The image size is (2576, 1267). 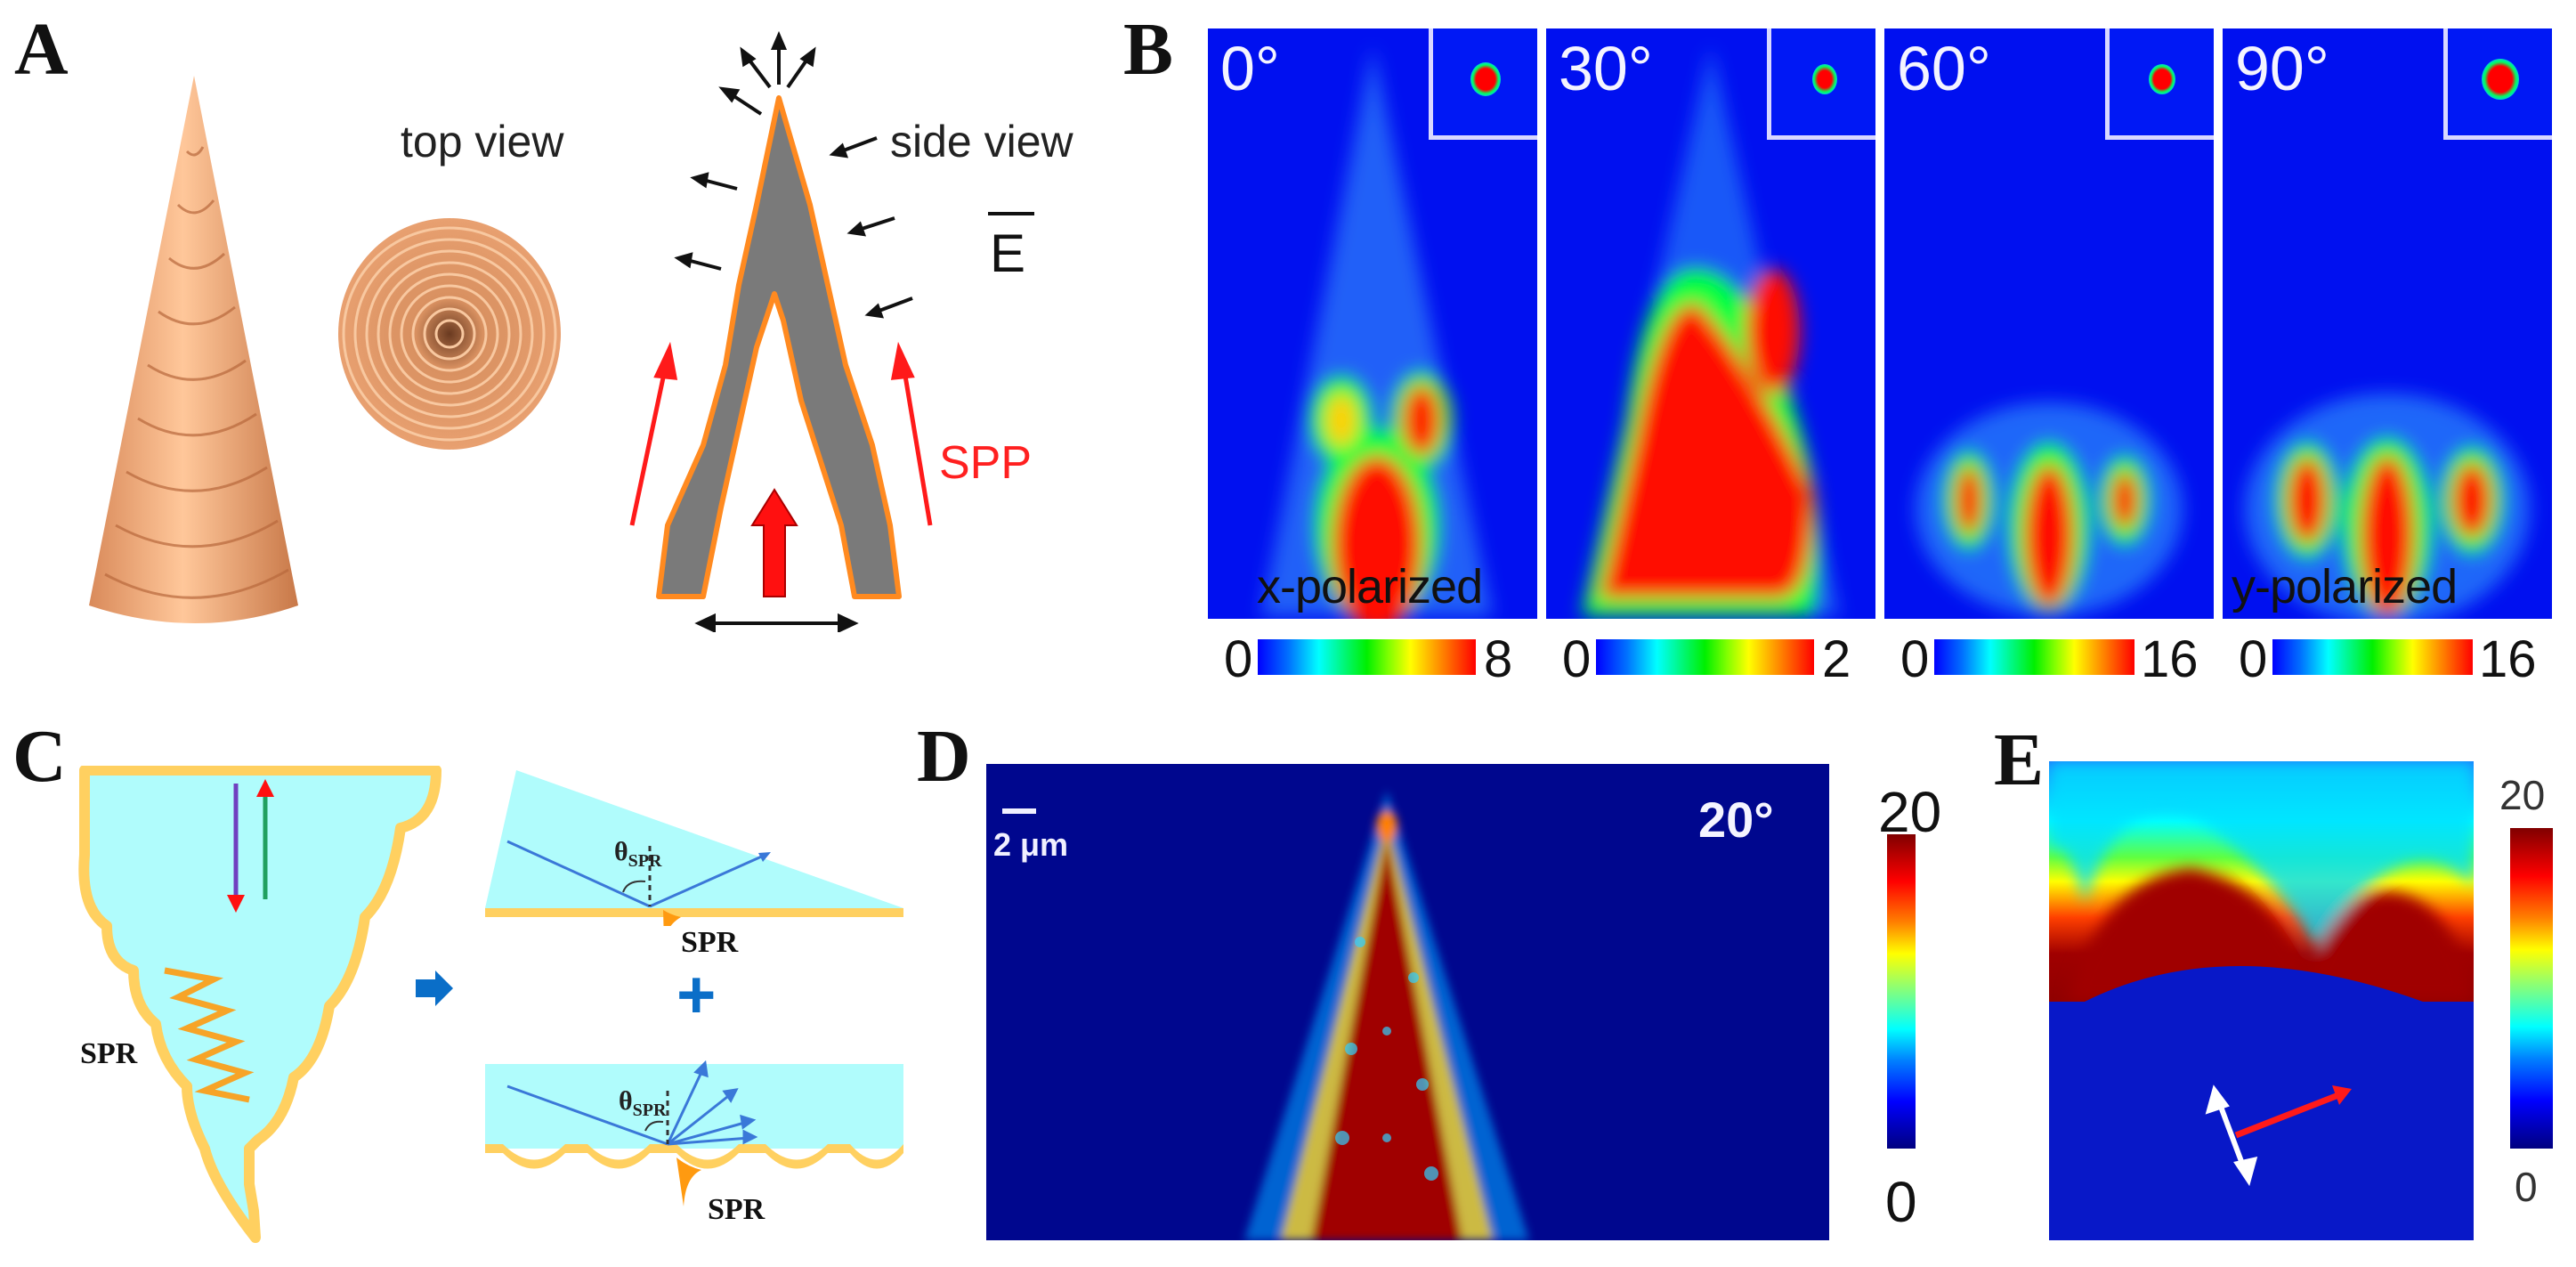 What do you see at coordinates (710, 942) in the screenshot?
I see `spr-label-flat: SPR` at bounding box center [710, 942].